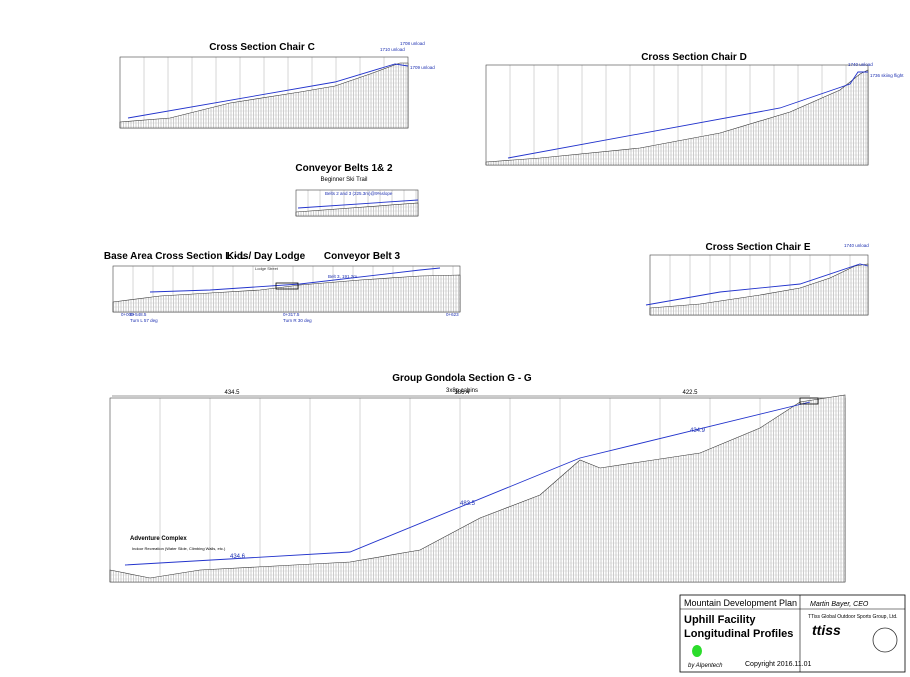  Describe the element at coordinates (690, 393) in the screenshot. I see `span: 422.5` at that location.